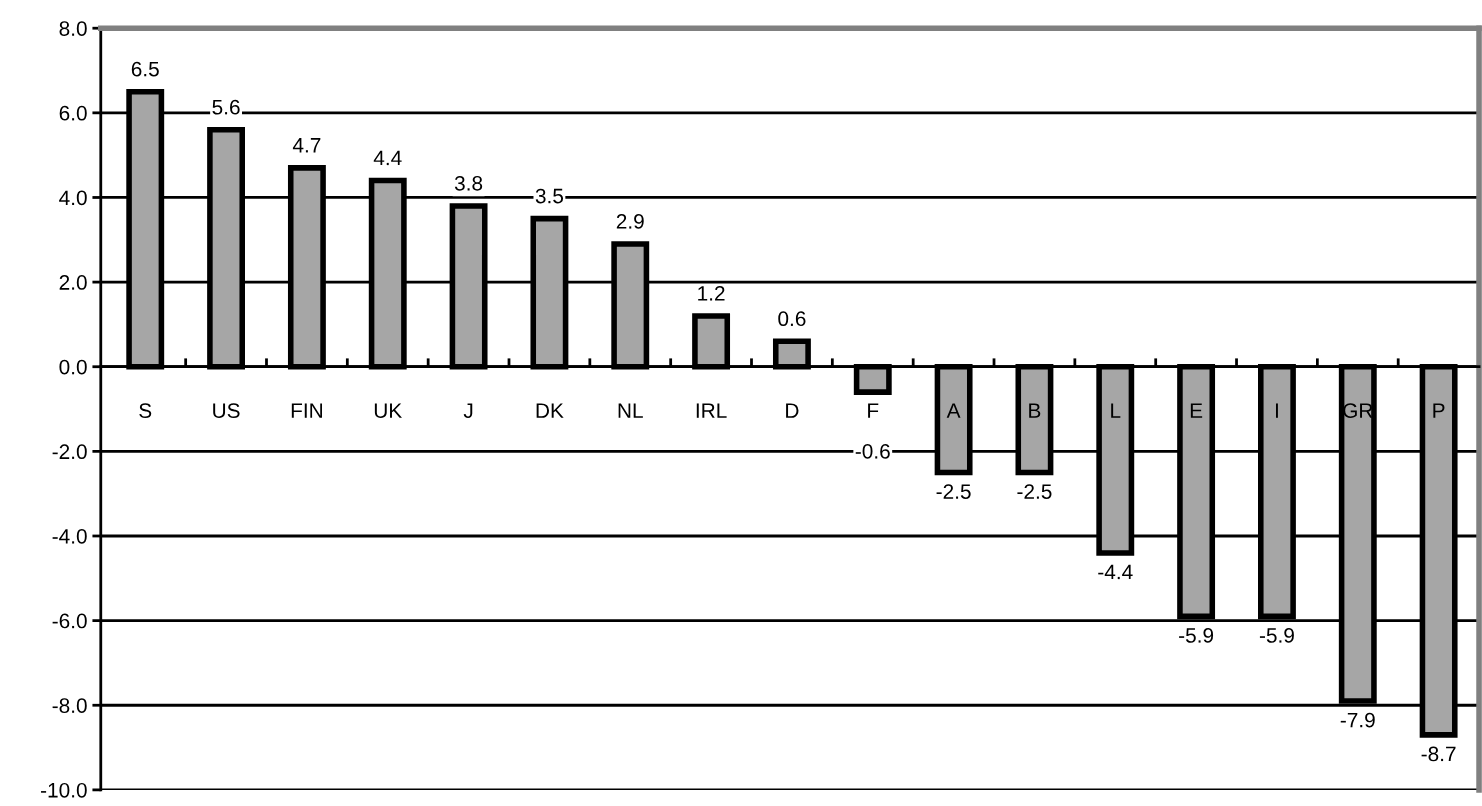 This screenshot has height=806, width=1482. Describe the element at coordinates (306, 410) in the screenshot. I see `x-tick-label: FIN` at that location.